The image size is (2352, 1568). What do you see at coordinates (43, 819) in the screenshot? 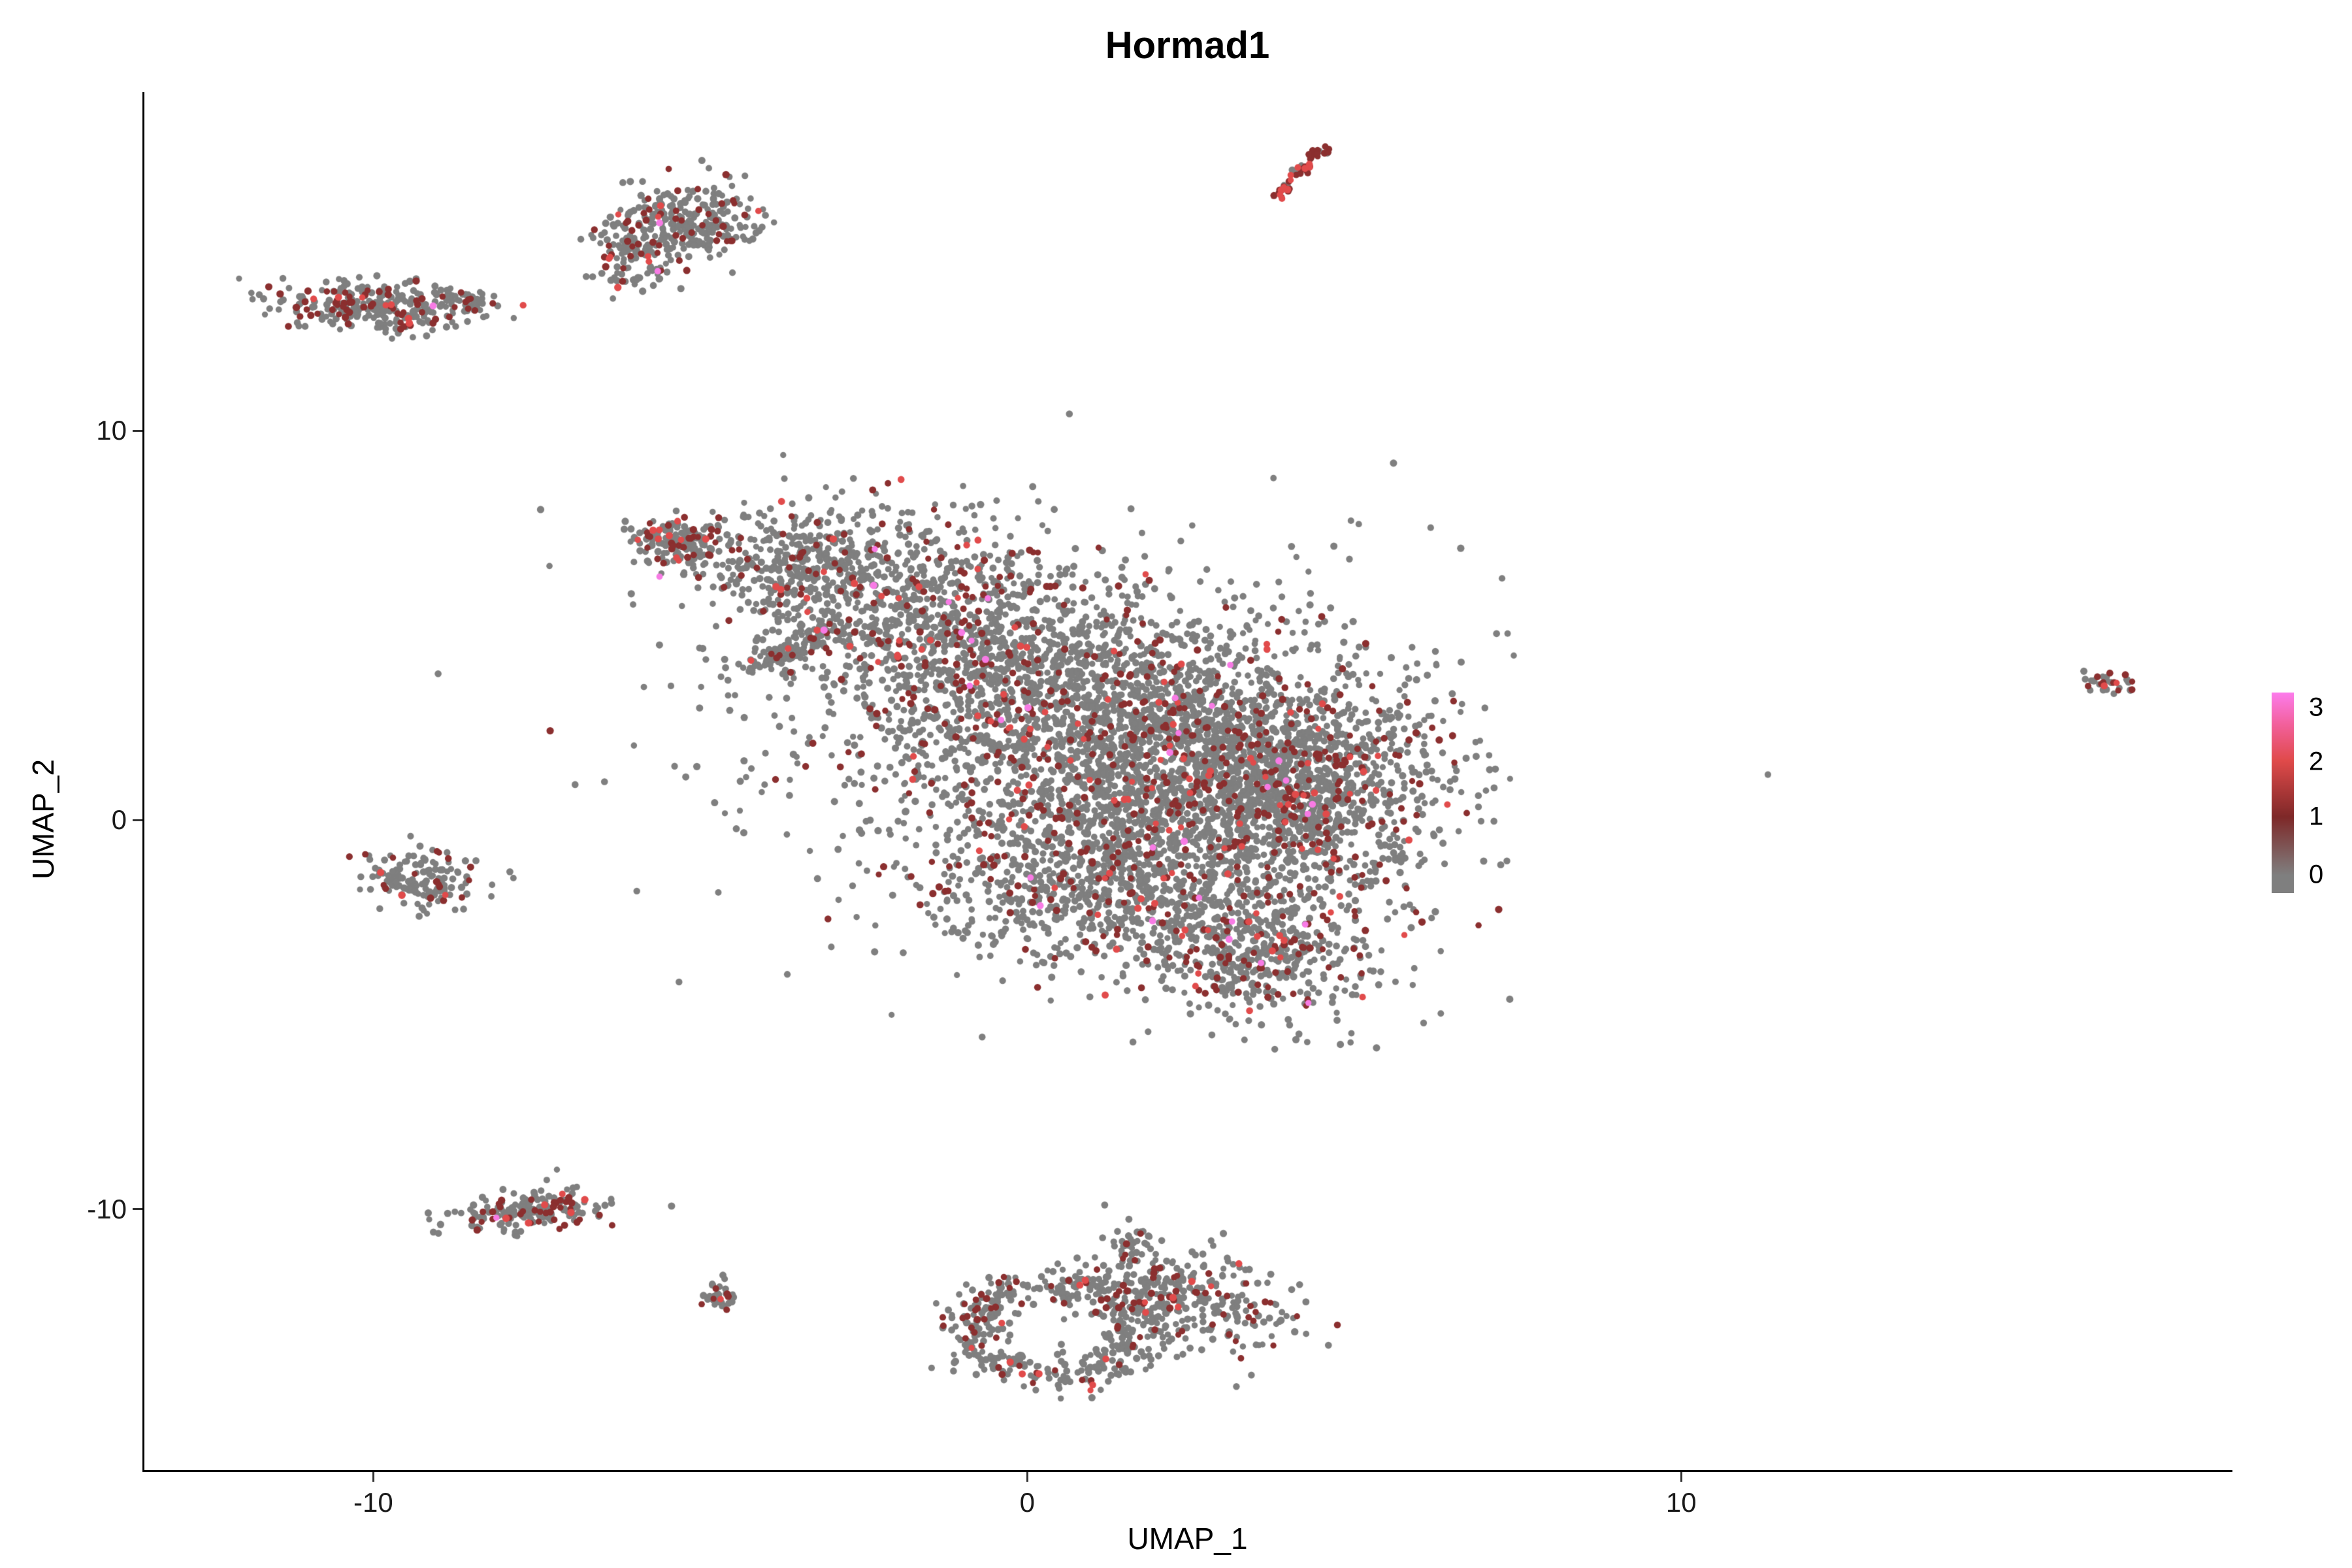
I see `y-axis-title: UMAP_2` at bounding box center [43, 819].